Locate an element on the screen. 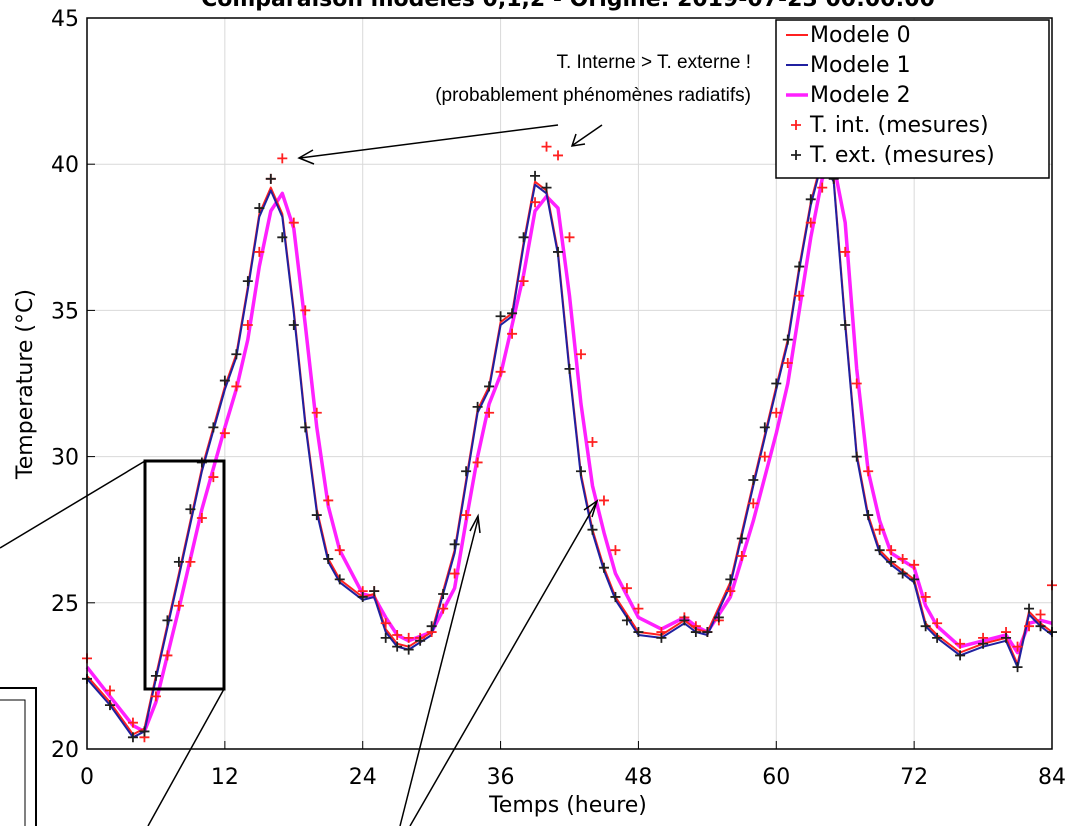  inset-frame-fragment is located at coordinates (18, 756).